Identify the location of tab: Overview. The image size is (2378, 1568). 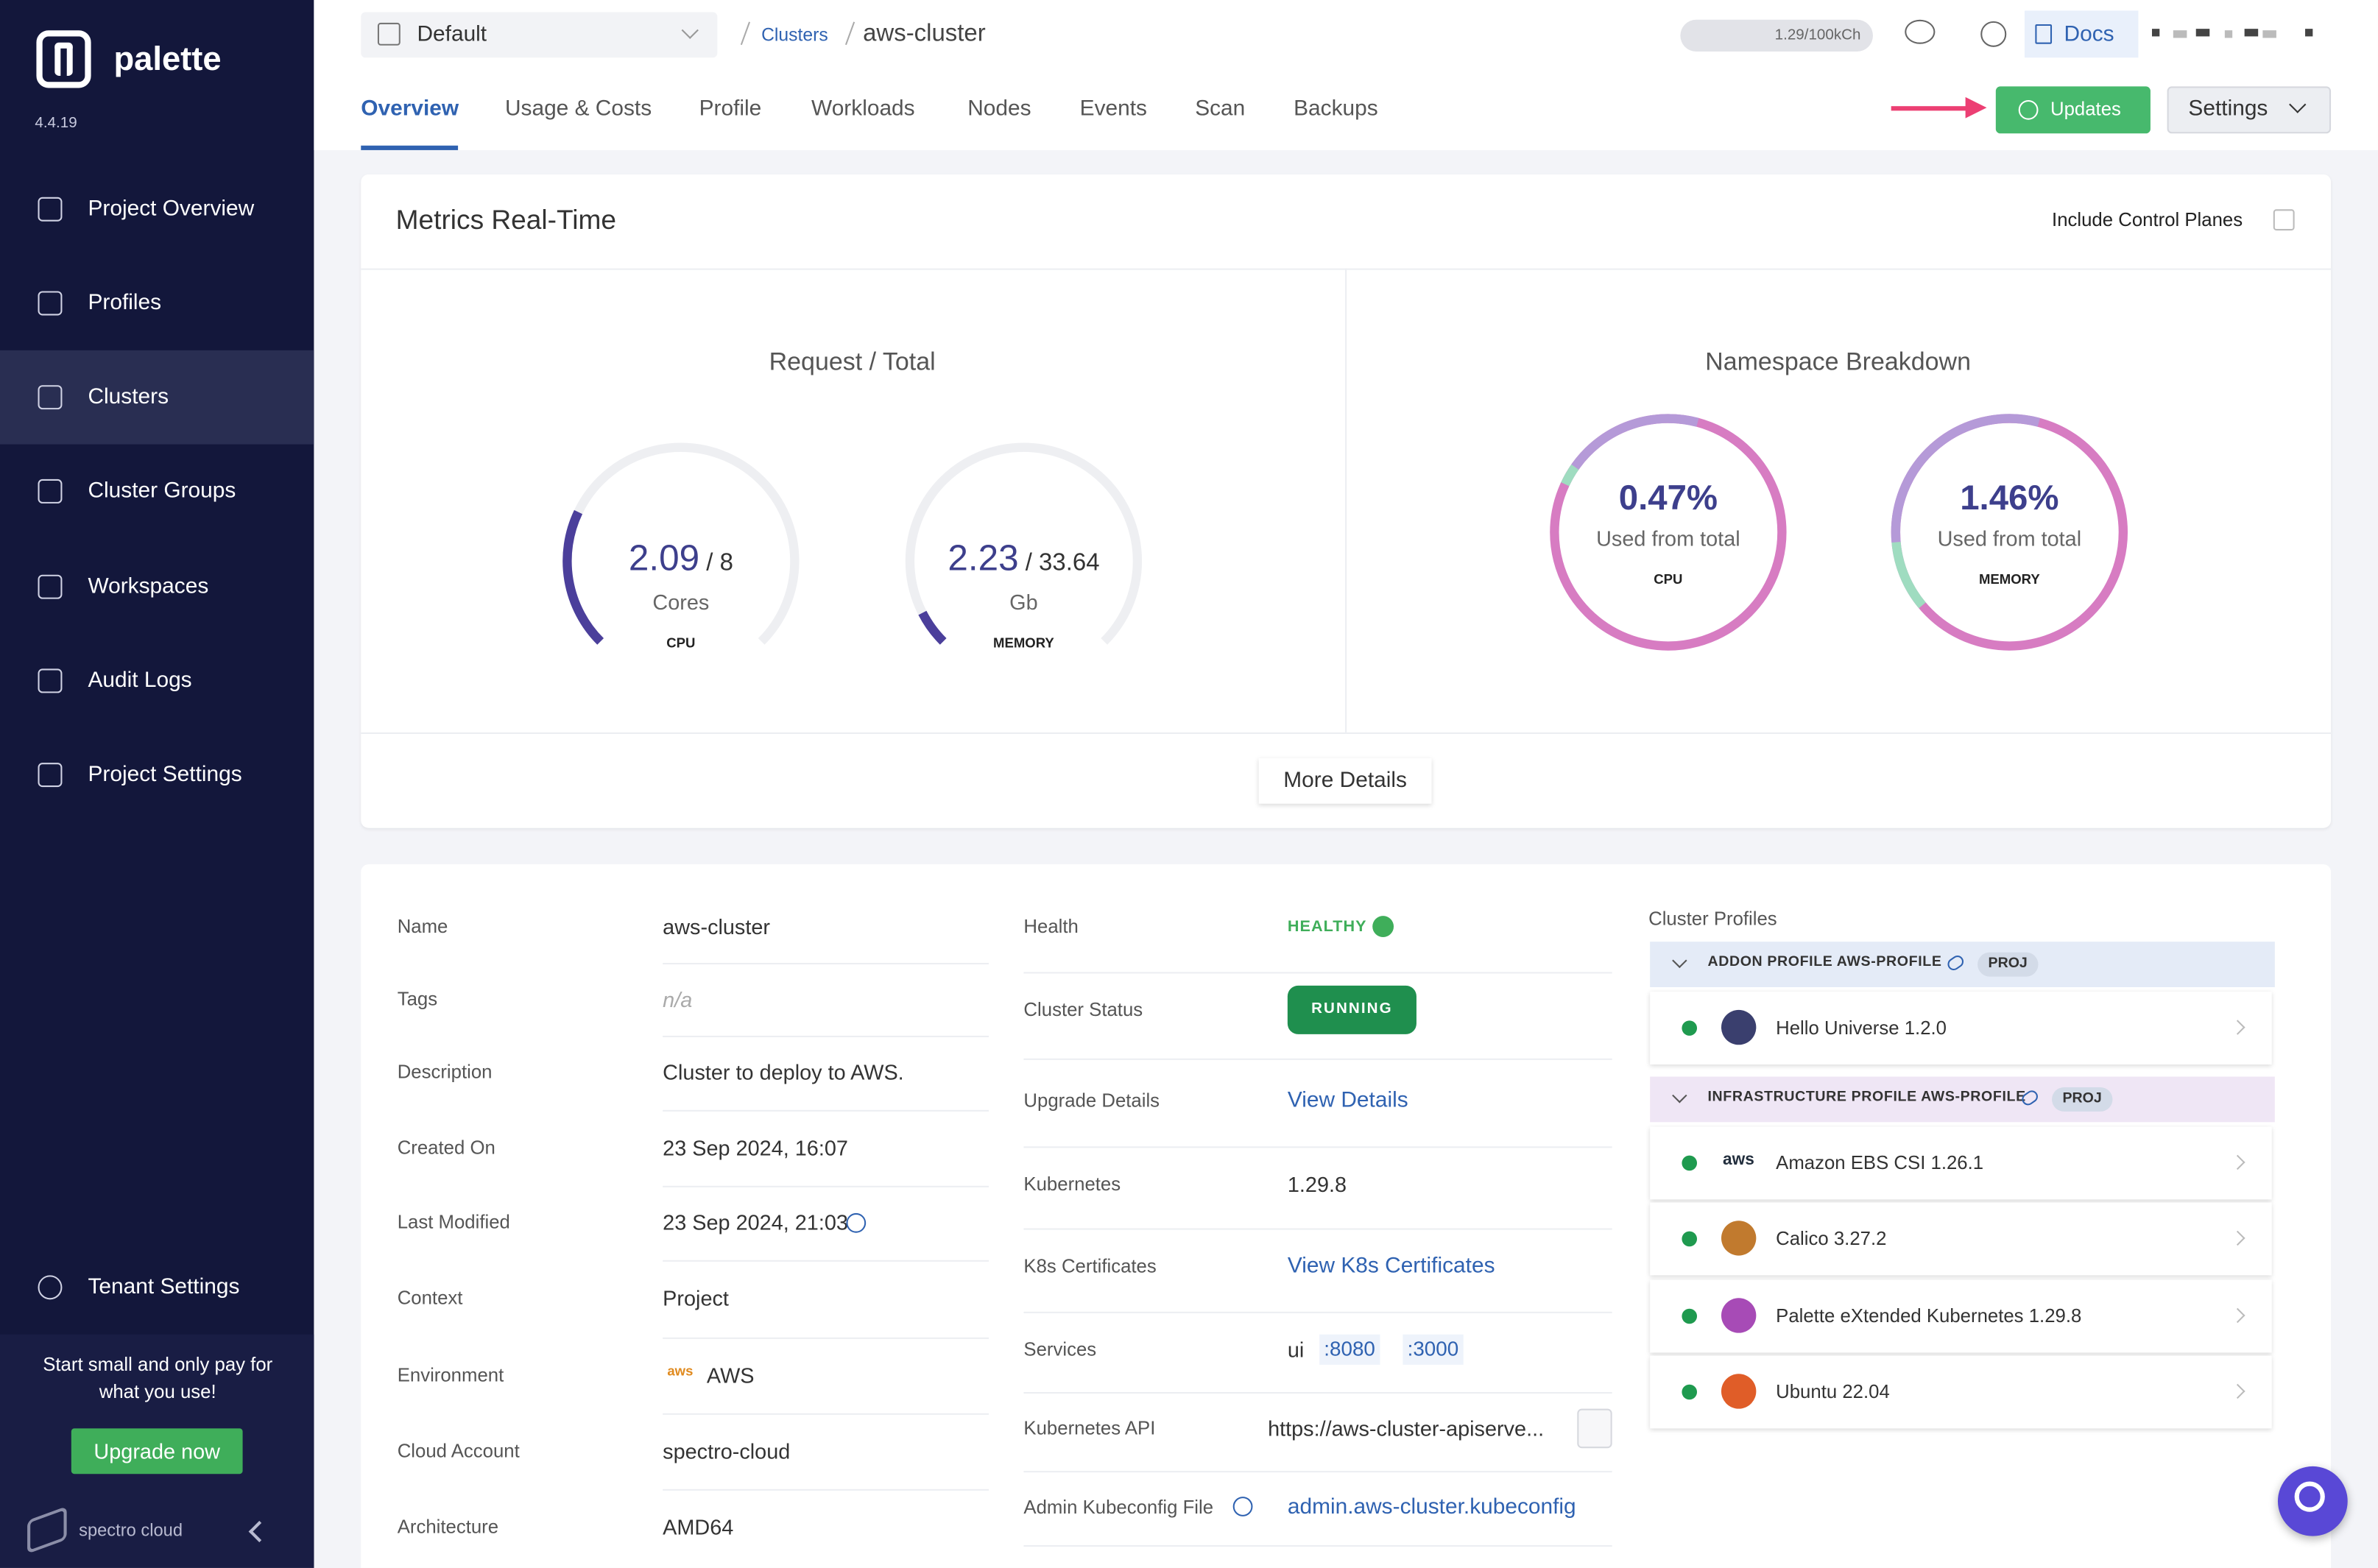
(410, 109).